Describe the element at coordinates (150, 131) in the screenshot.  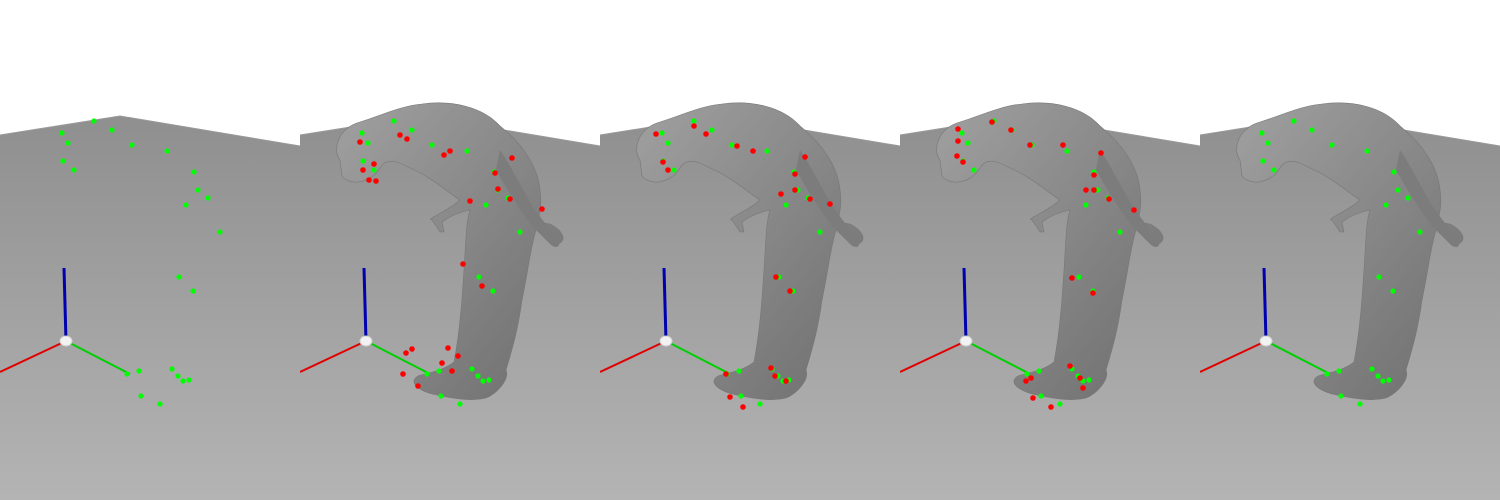
I see `floor-edge` at that location.